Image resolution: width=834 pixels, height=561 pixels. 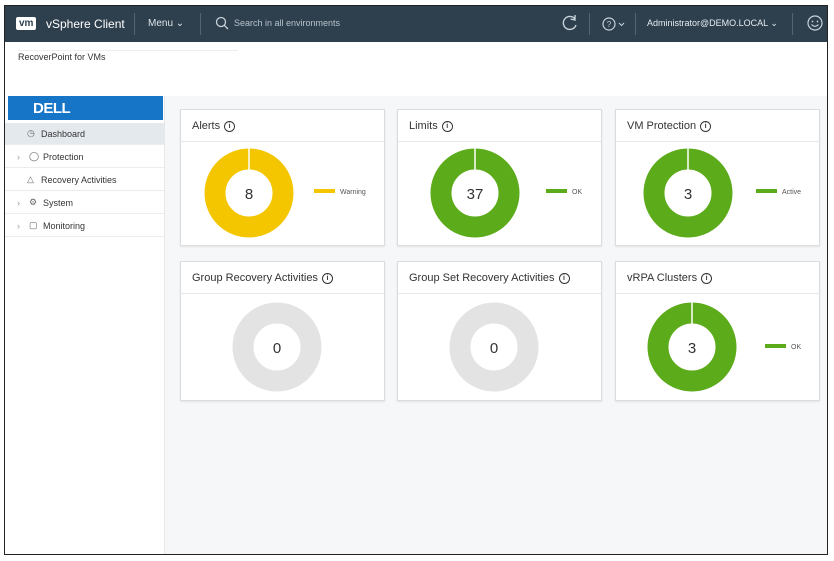 I want to click on group-recovery-activities-widget: Group Recovery Activities i 0, so click(x=282, y=331).